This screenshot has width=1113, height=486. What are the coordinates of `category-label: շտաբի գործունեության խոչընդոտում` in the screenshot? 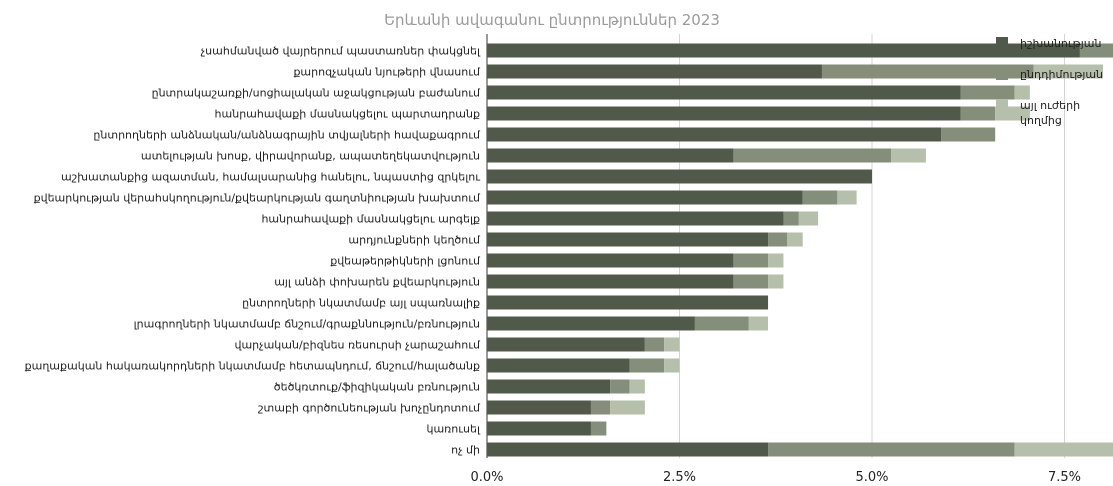 It's located at (369, 408).